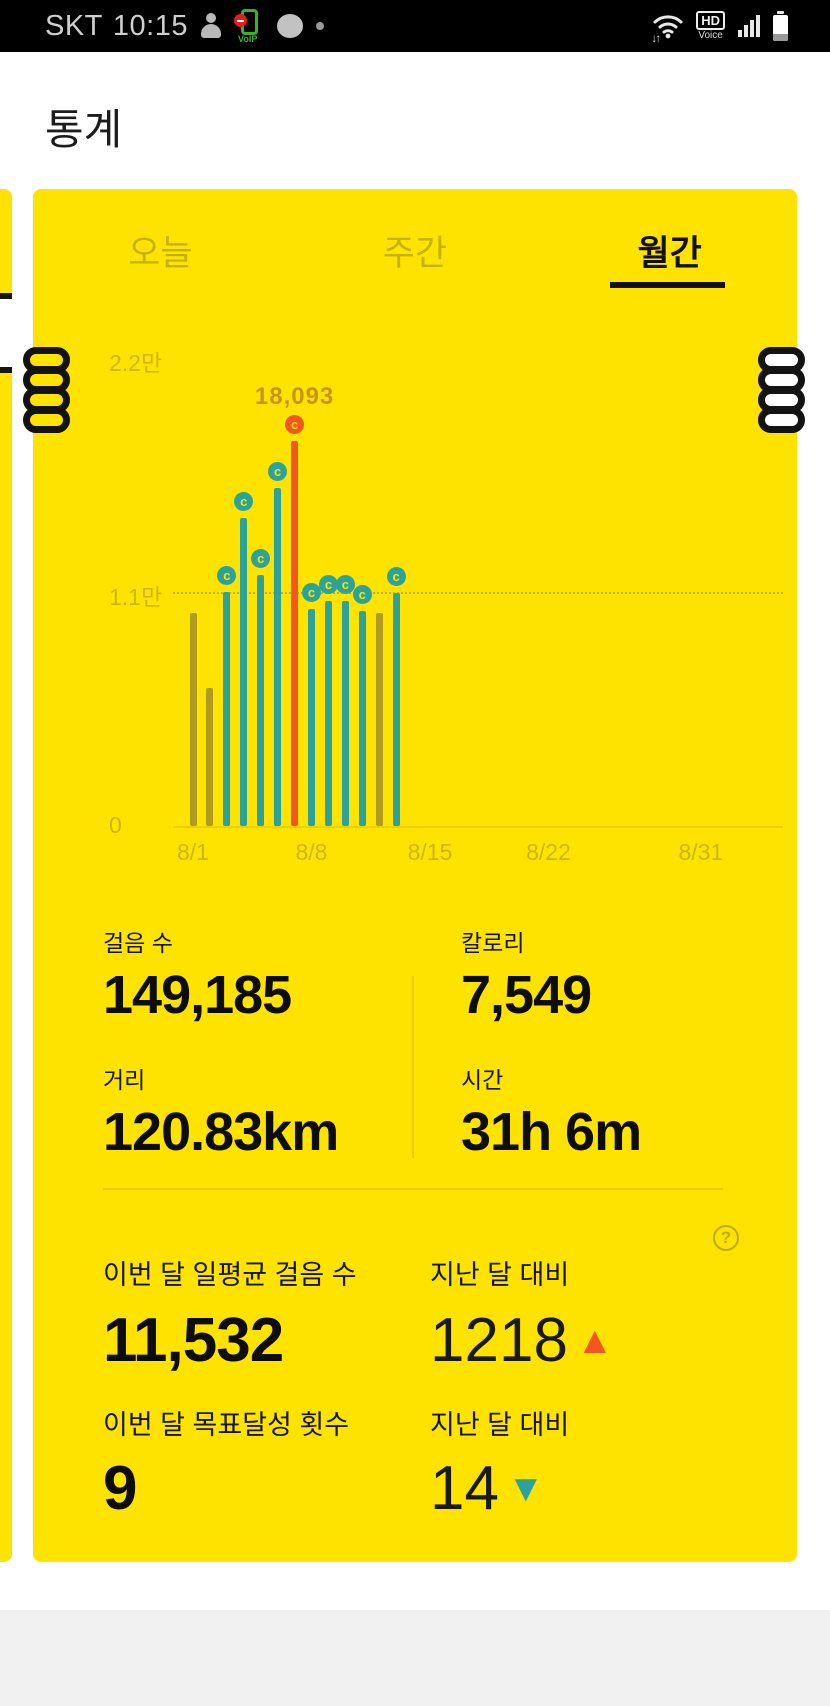  I want to click on carrier-label: SKT, so click(74, 25).